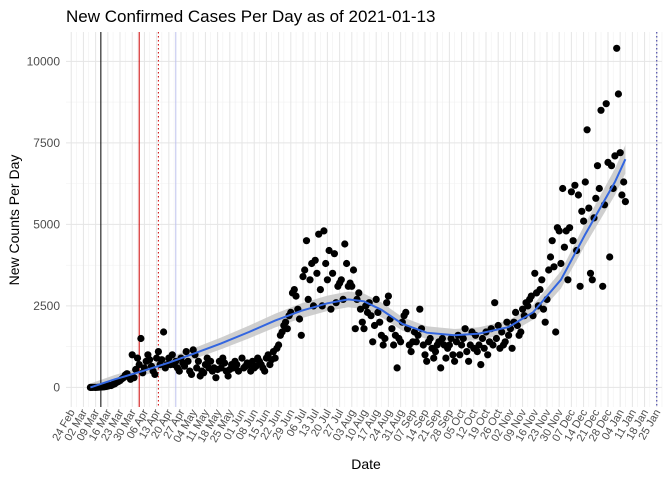 The width and height of the screenshot is (672, 480). What do you see at coordinates (56, 387) in the screenshot?
I see `y-tick-label: 0` at bounding box center [56, 387].